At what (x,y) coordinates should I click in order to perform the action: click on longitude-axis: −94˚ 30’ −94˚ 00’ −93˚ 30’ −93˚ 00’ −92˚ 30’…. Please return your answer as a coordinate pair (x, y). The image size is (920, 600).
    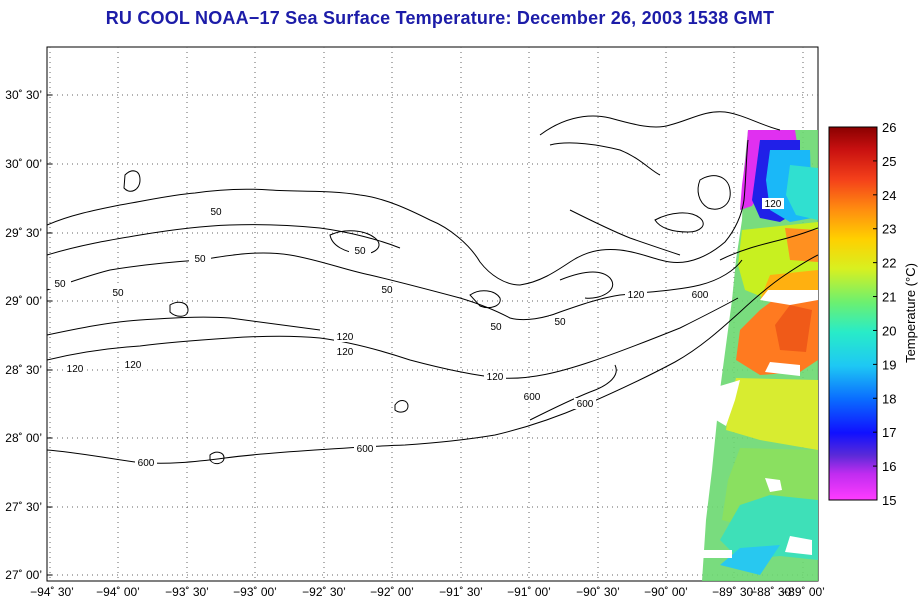
    Looking at the image, I should click on (427, 592).